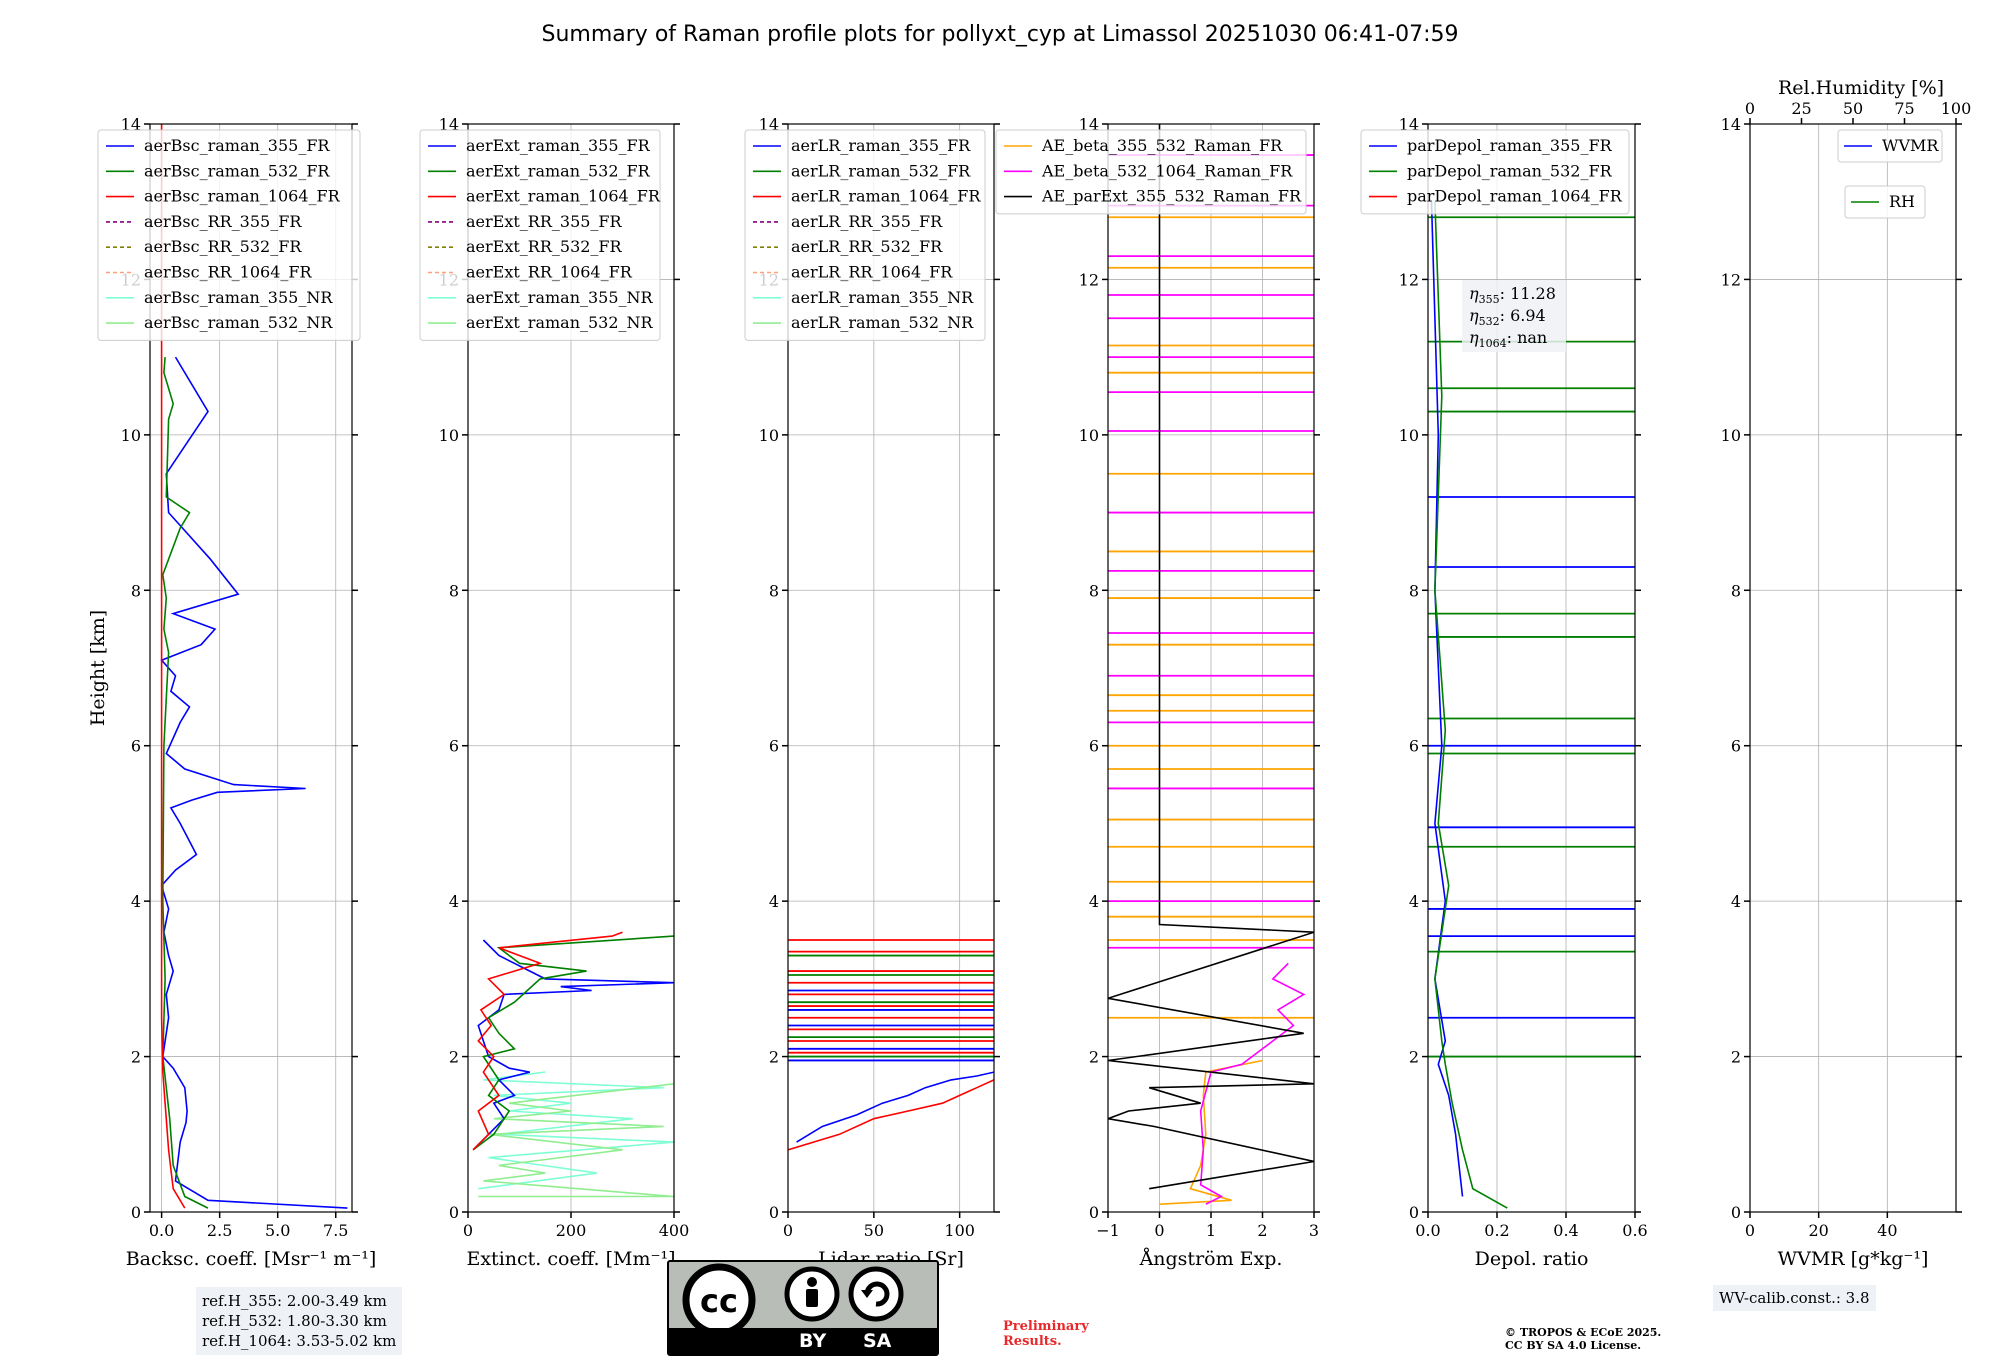  I want to click on legend-label-aerExt_raman_1064_FR: aerExt_raman_1064_FR, so click(563, 196).